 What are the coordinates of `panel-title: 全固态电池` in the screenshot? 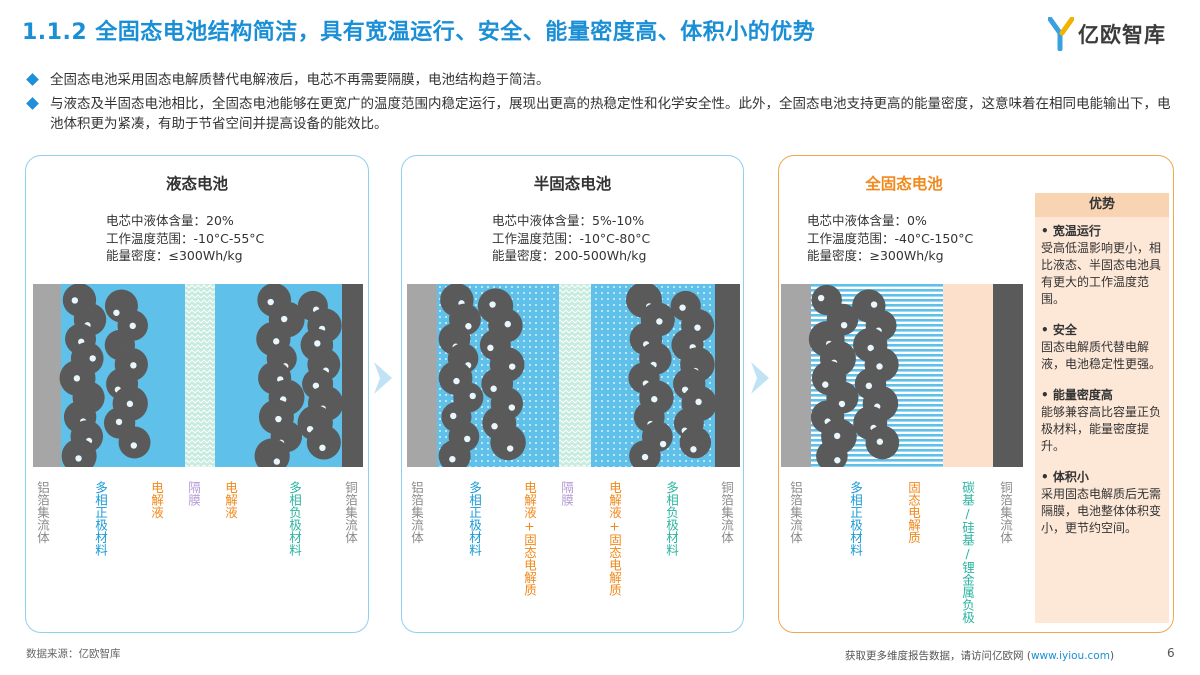 It's located at (904, 184).